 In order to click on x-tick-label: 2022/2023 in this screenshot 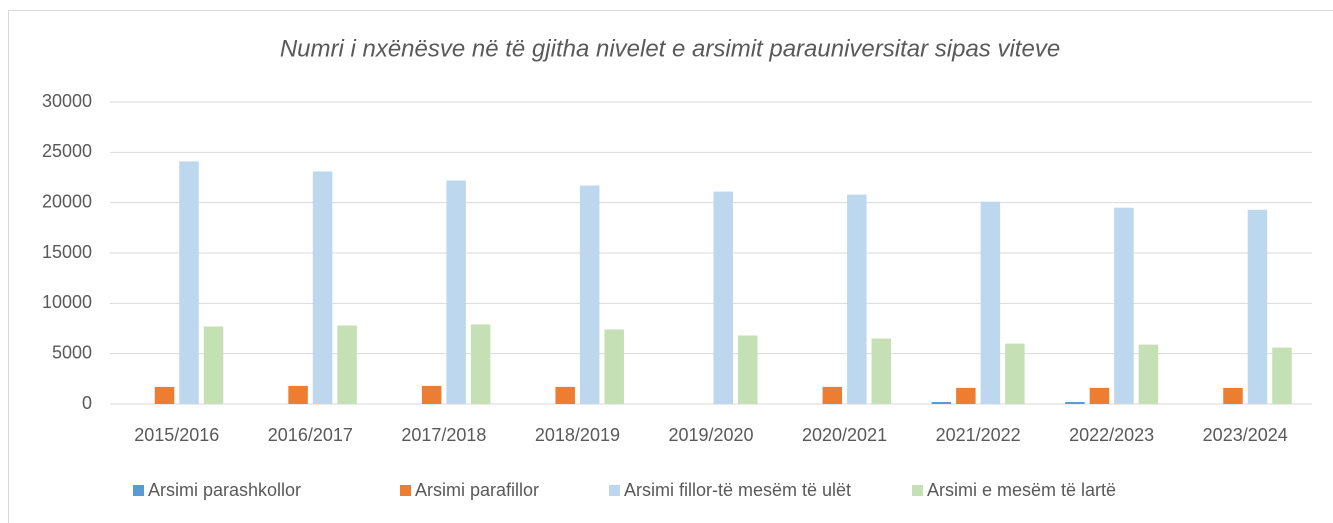, I will do `click(1111, 435)`.